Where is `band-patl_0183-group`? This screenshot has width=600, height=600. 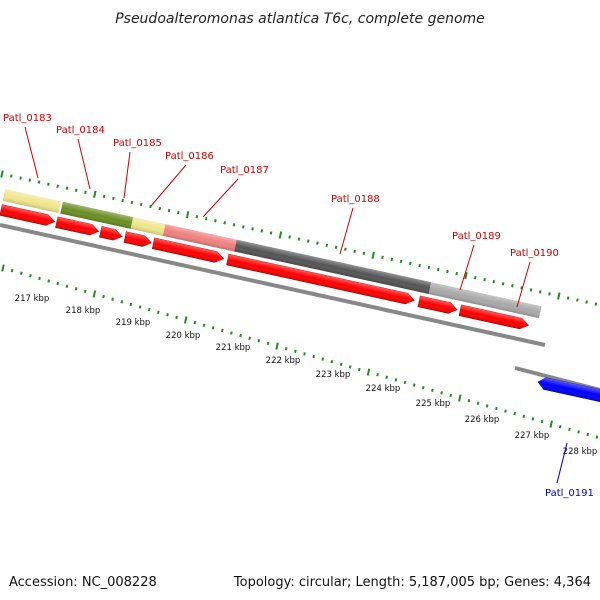 band-patl_0183-group is located at coordinates (31, 201).